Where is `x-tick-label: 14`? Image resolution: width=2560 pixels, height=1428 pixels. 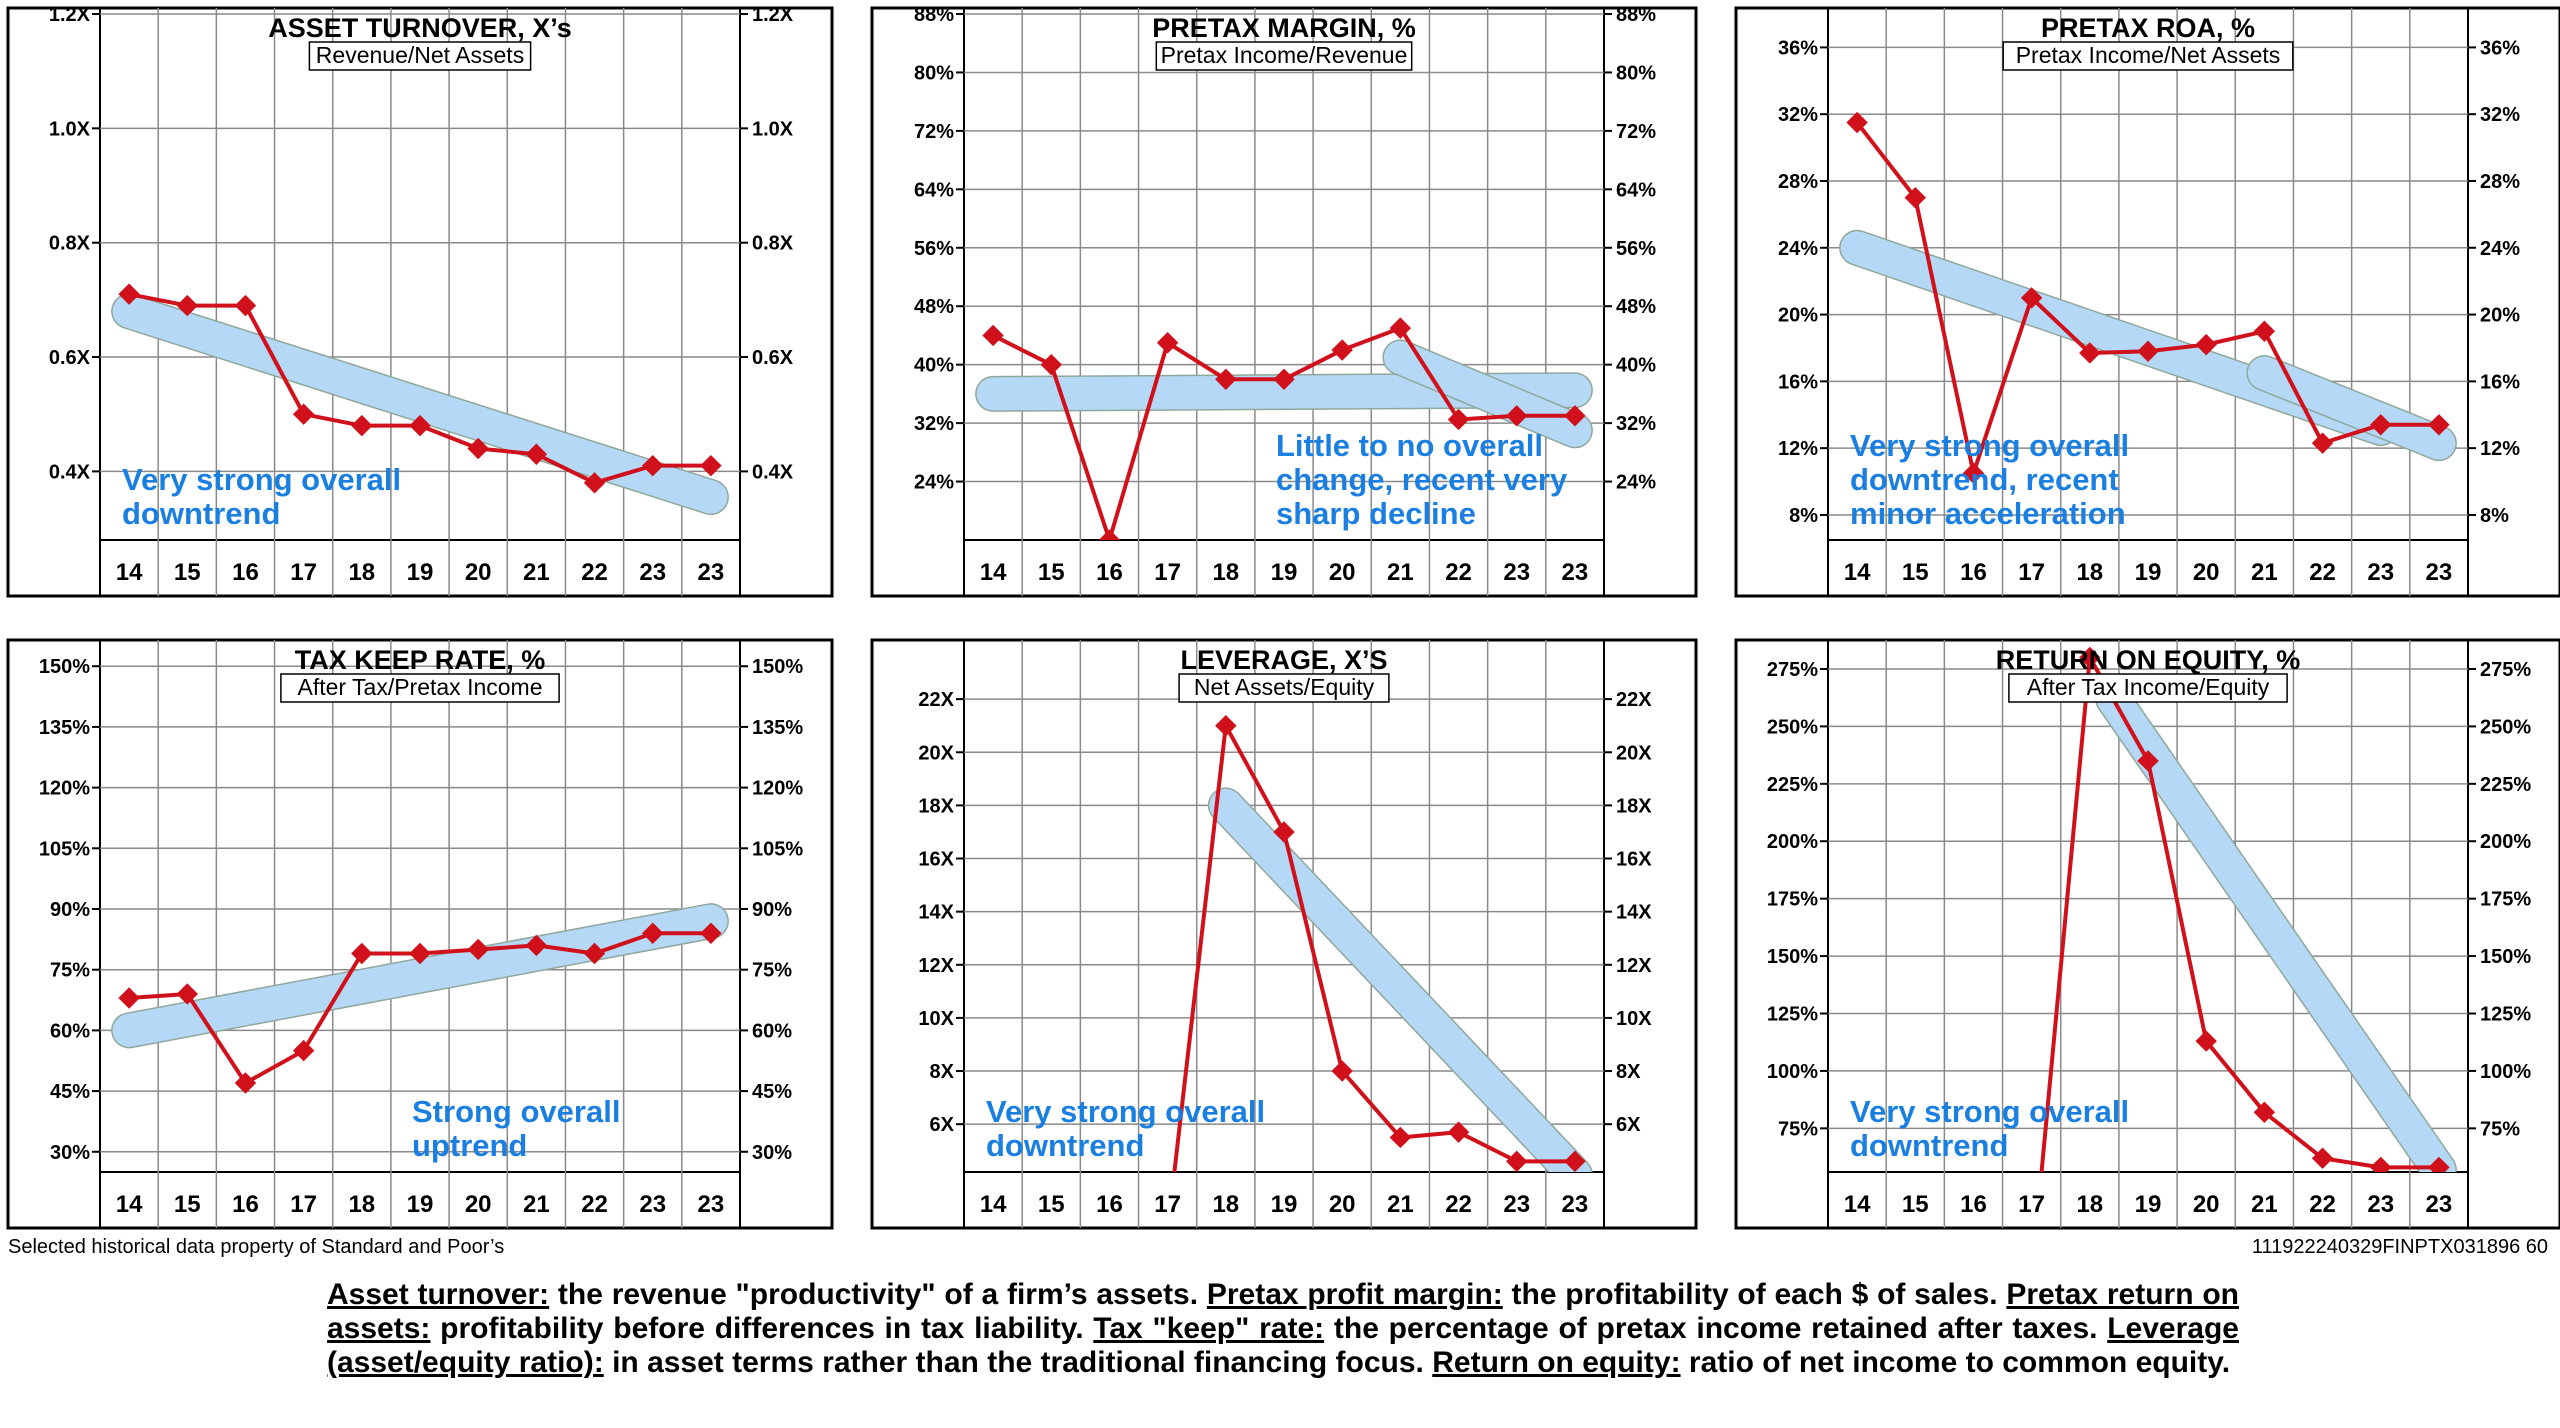 x-tick-label: 14 is located at coordinates (993, 1204).